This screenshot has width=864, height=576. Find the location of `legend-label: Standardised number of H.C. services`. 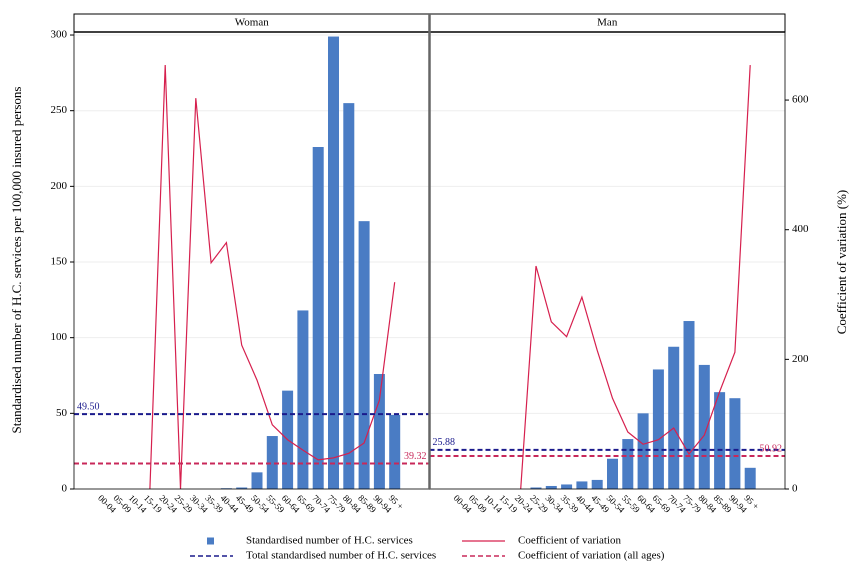

legend-label: Standardised number of H.C. services is located at coordinates (329, 541).